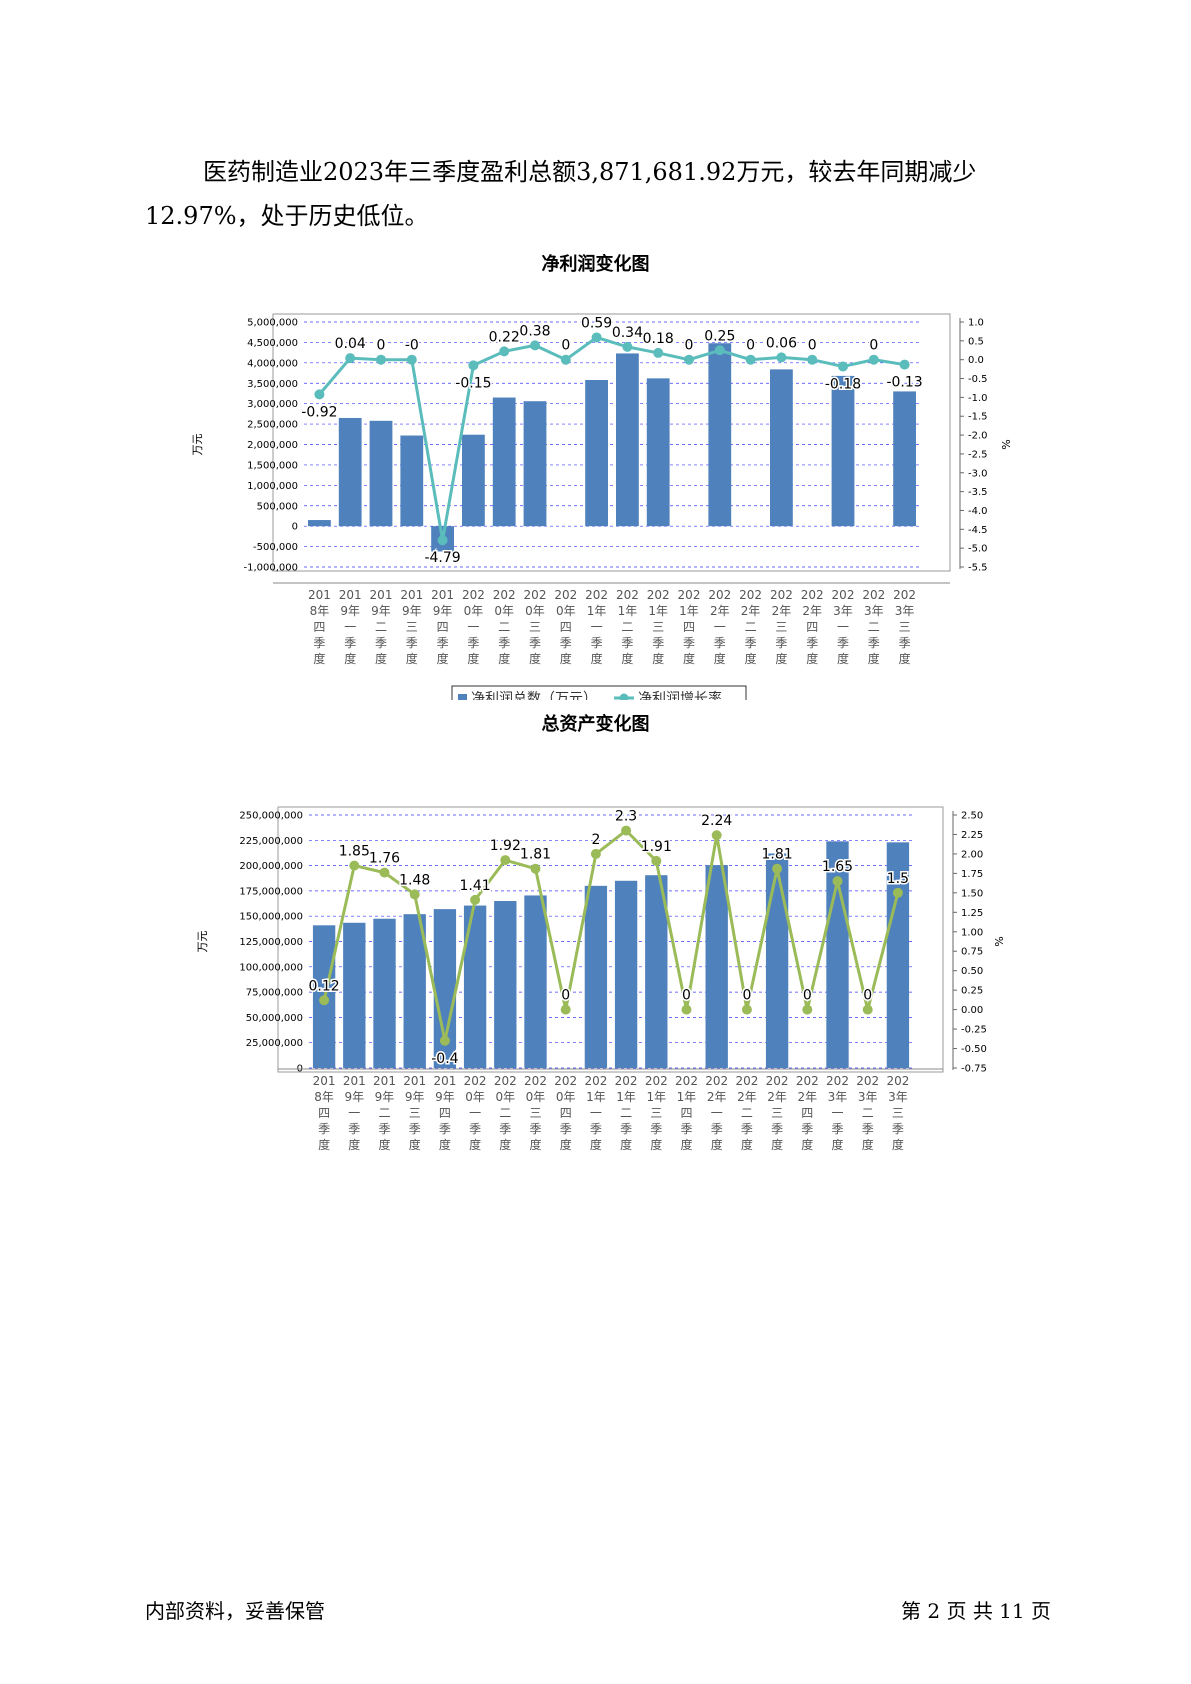 Image resolution: width=1191 pixels, height=1684 pixels. Describe the element at coordinates (781, 627) in the screenshot. I see `x-tick-label: 202 2年三季度` at that location.